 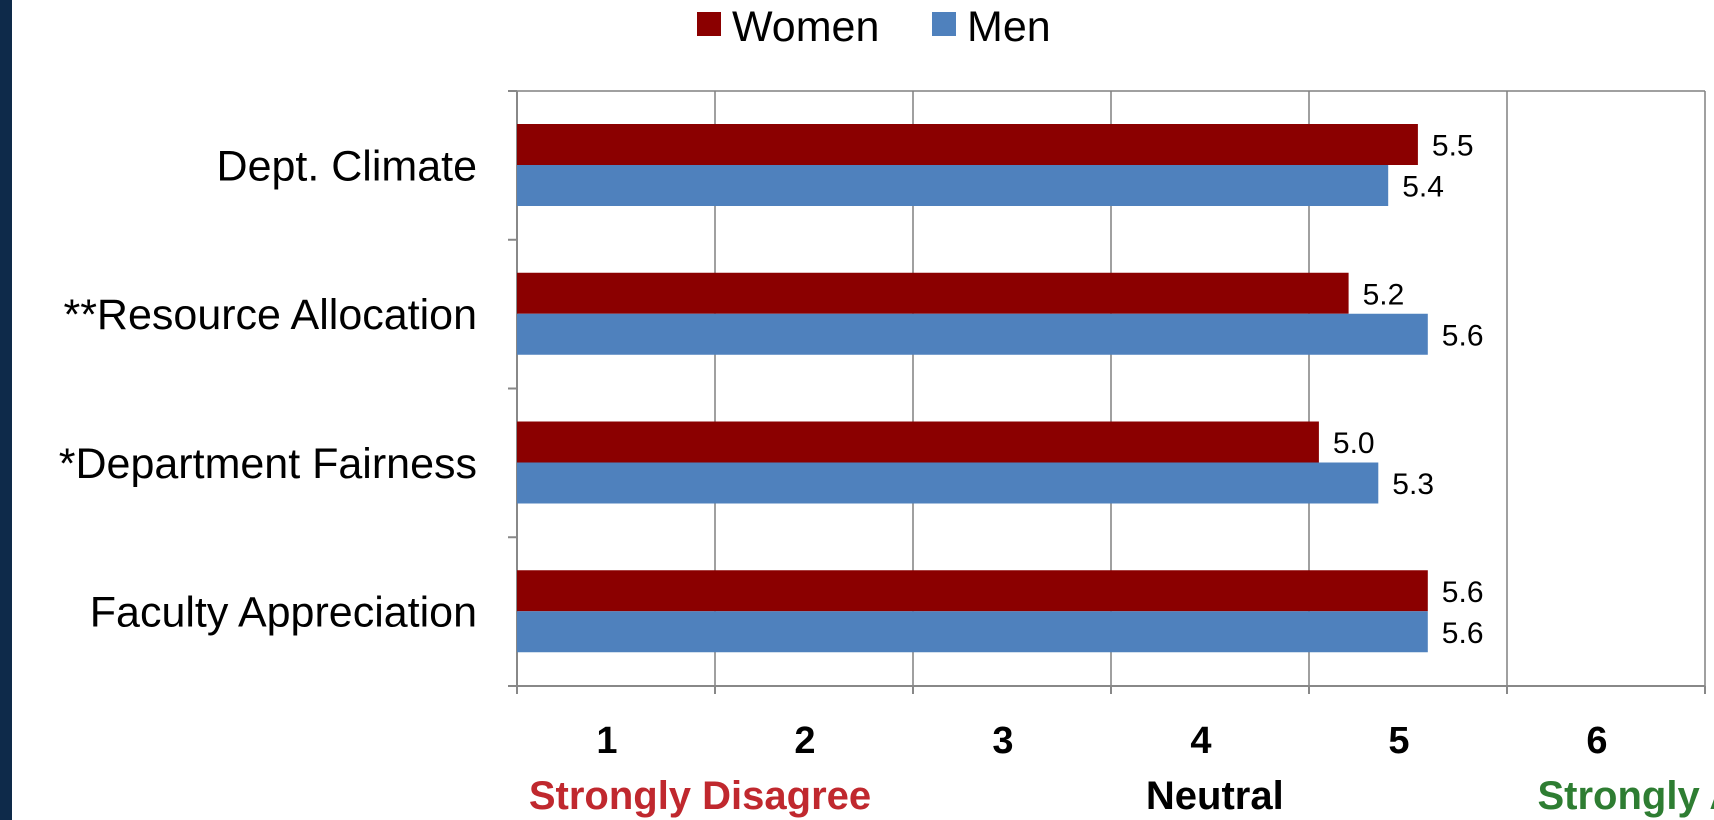 What do you see at coordinates (347, 166) in the screenshot?
I see `category-label: Dept. Climate` at bounding box center [347, 166].